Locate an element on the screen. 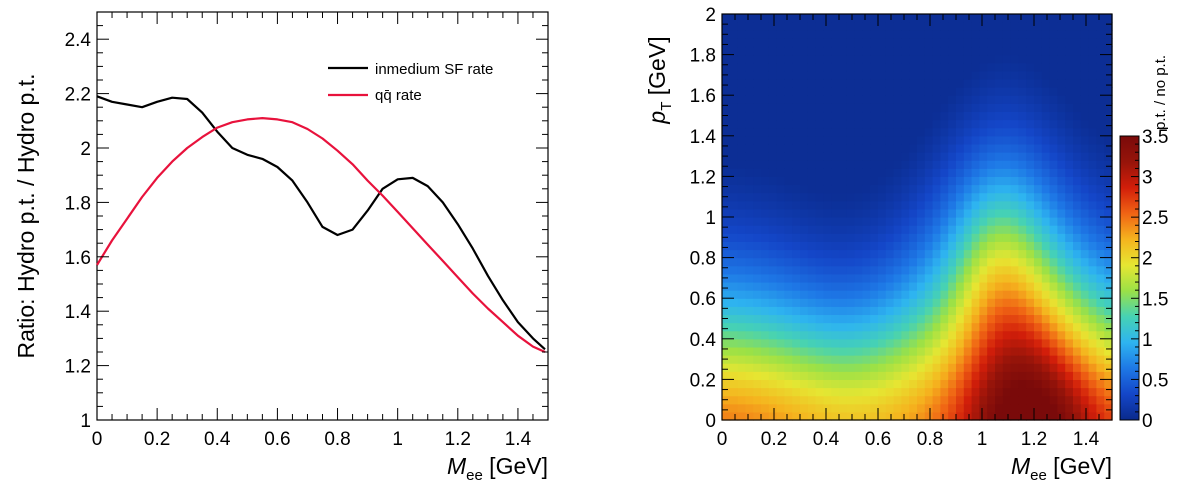  x-tick-label: 0.4 is located at coordinates (826, 439).